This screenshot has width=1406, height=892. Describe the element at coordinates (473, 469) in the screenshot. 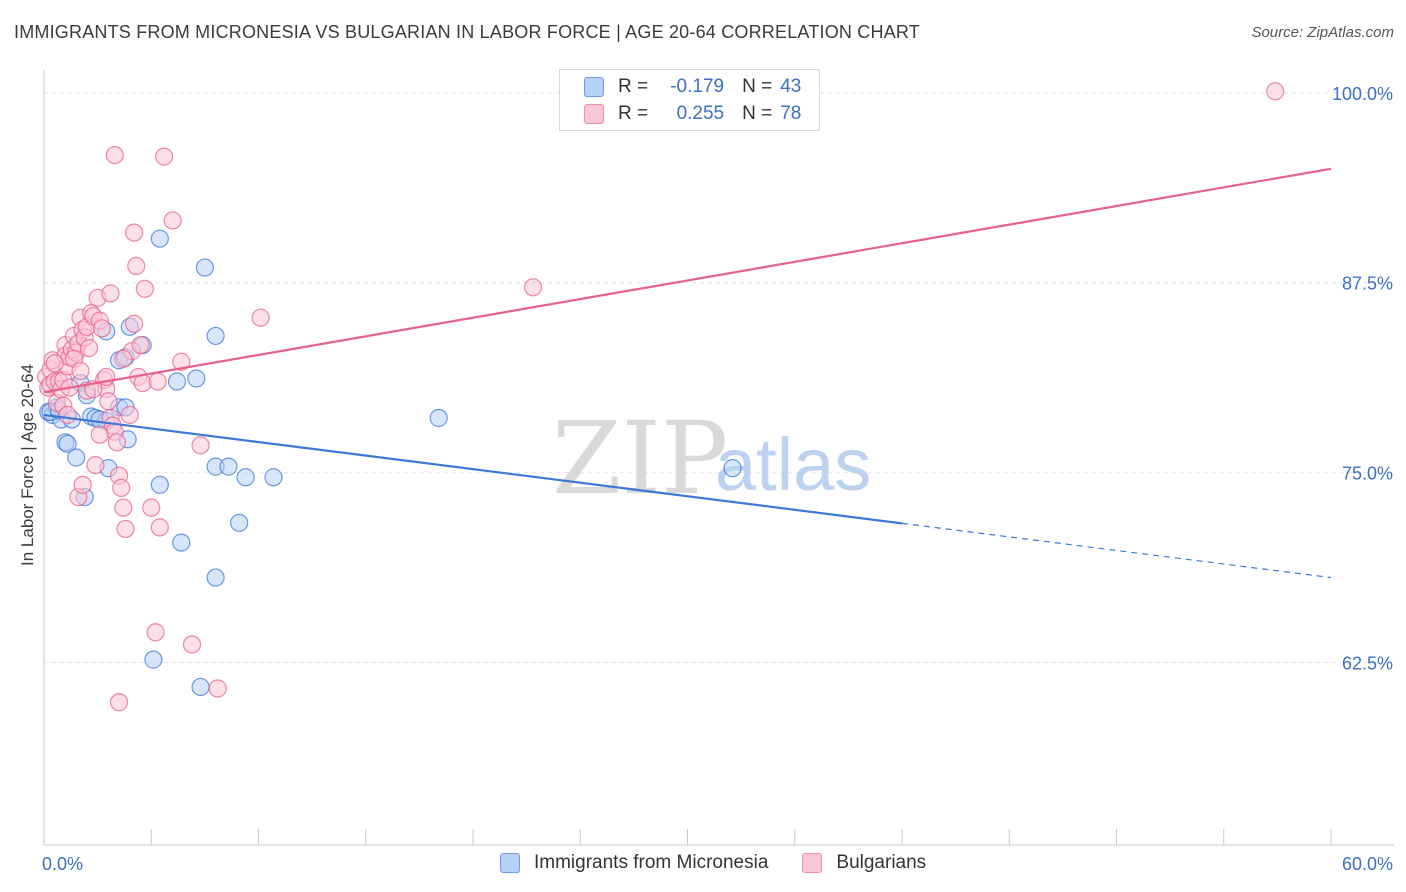

I see `micronesia-trend-line` at that location.